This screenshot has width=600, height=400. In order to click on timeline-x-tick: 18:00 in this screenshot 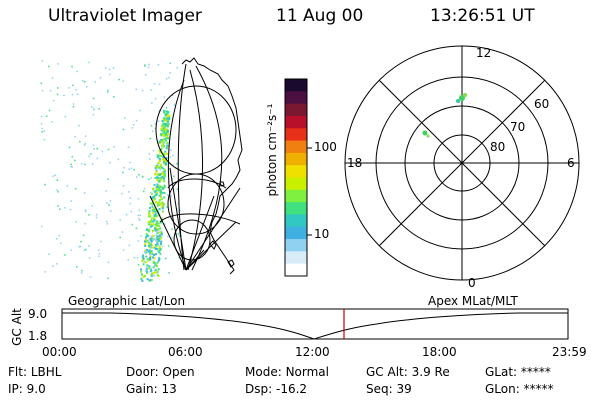, I will do `click(439, 352)`.